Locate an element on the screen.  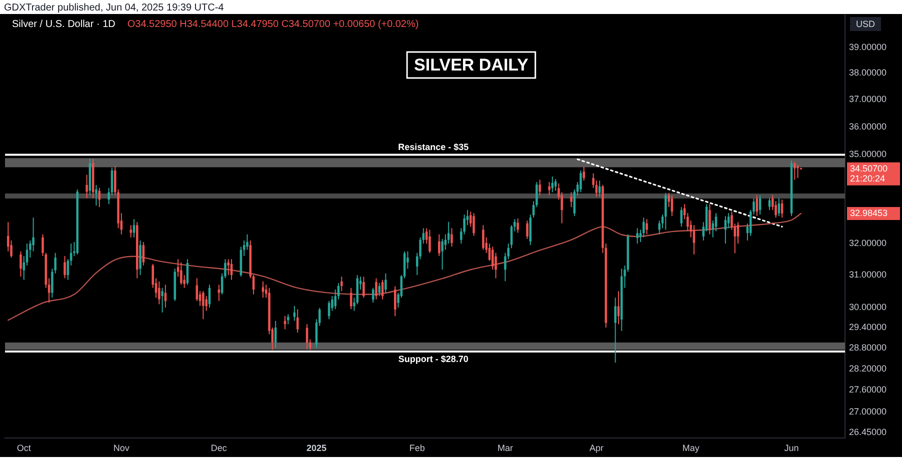
y-tick-label: 30.00000 is located at coordinates (868, 307).